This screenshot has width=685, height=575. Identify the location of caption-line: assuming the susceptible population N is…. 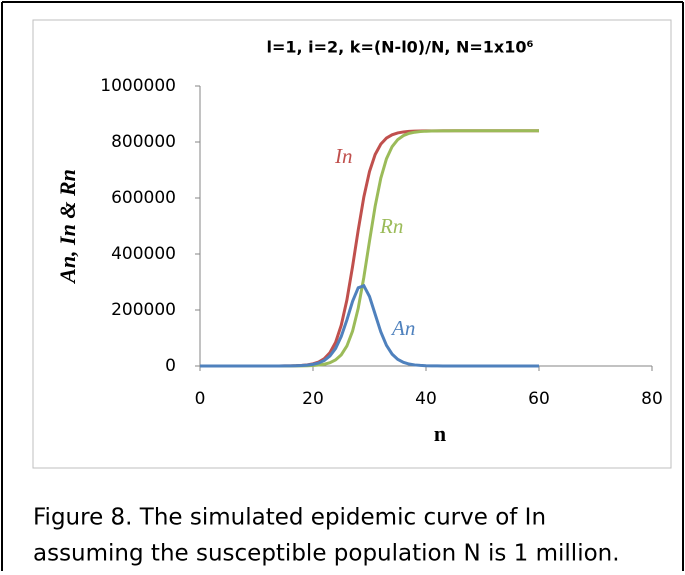
(326, 554).